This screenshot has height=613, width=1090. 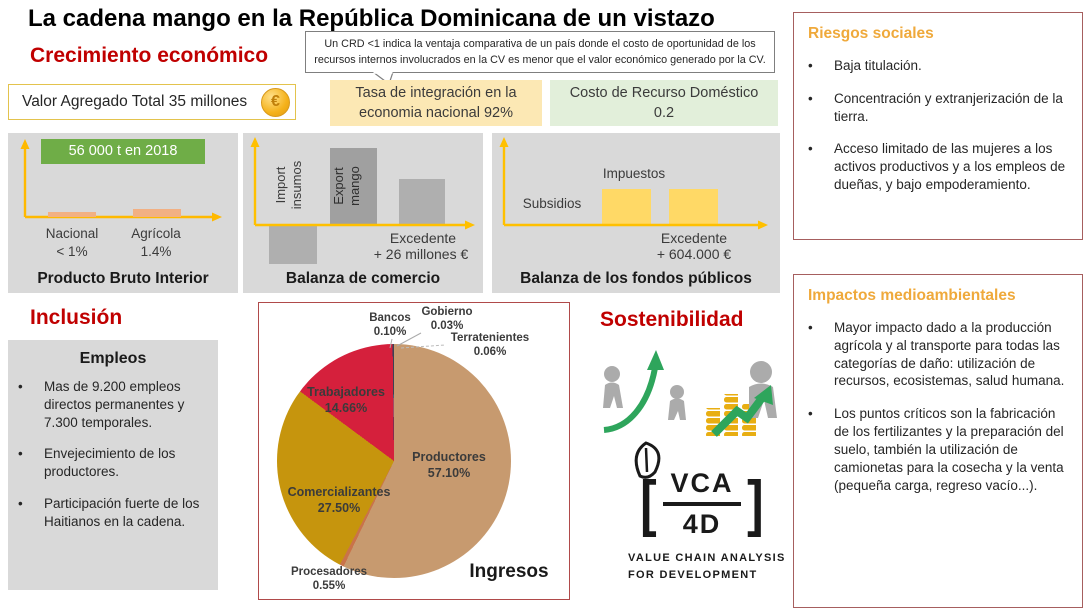 I want to click on growth-people-coins-icon, so click(x=690, y=393).